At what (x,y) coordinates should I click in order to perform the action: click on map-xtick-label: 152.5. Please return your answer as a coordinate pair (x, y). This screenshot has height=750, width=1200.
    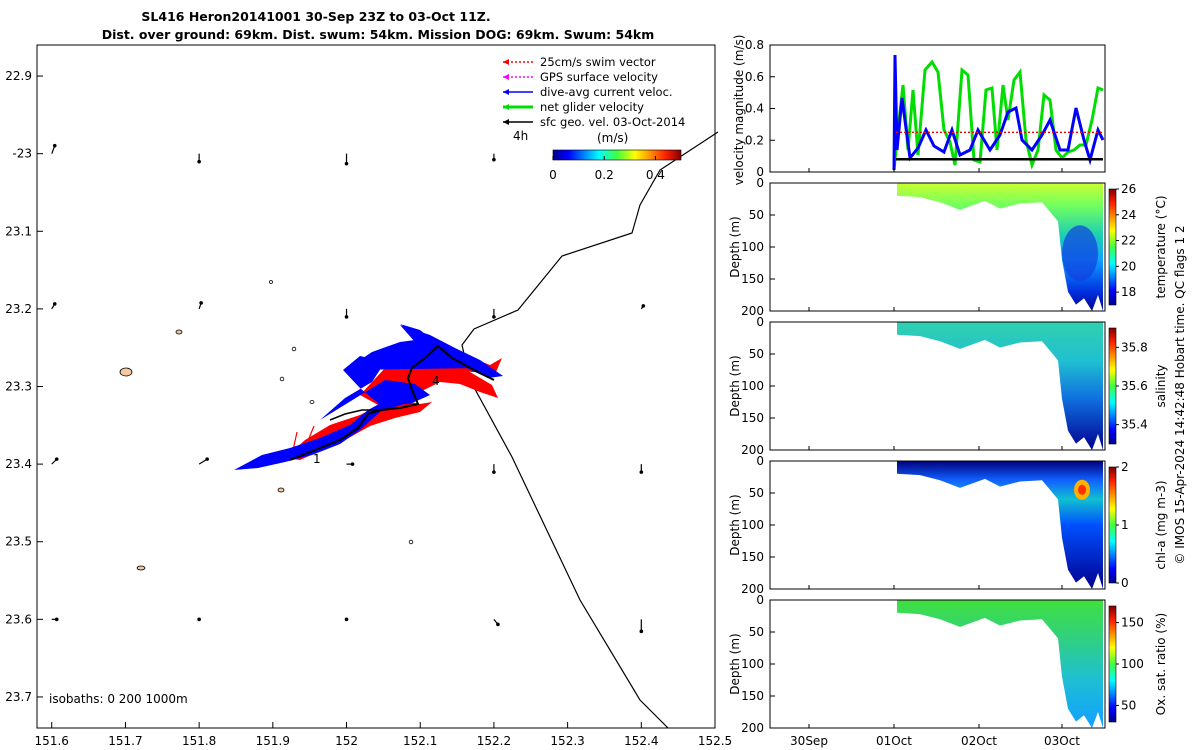
    Looking at the image, I should click on (715, 741).